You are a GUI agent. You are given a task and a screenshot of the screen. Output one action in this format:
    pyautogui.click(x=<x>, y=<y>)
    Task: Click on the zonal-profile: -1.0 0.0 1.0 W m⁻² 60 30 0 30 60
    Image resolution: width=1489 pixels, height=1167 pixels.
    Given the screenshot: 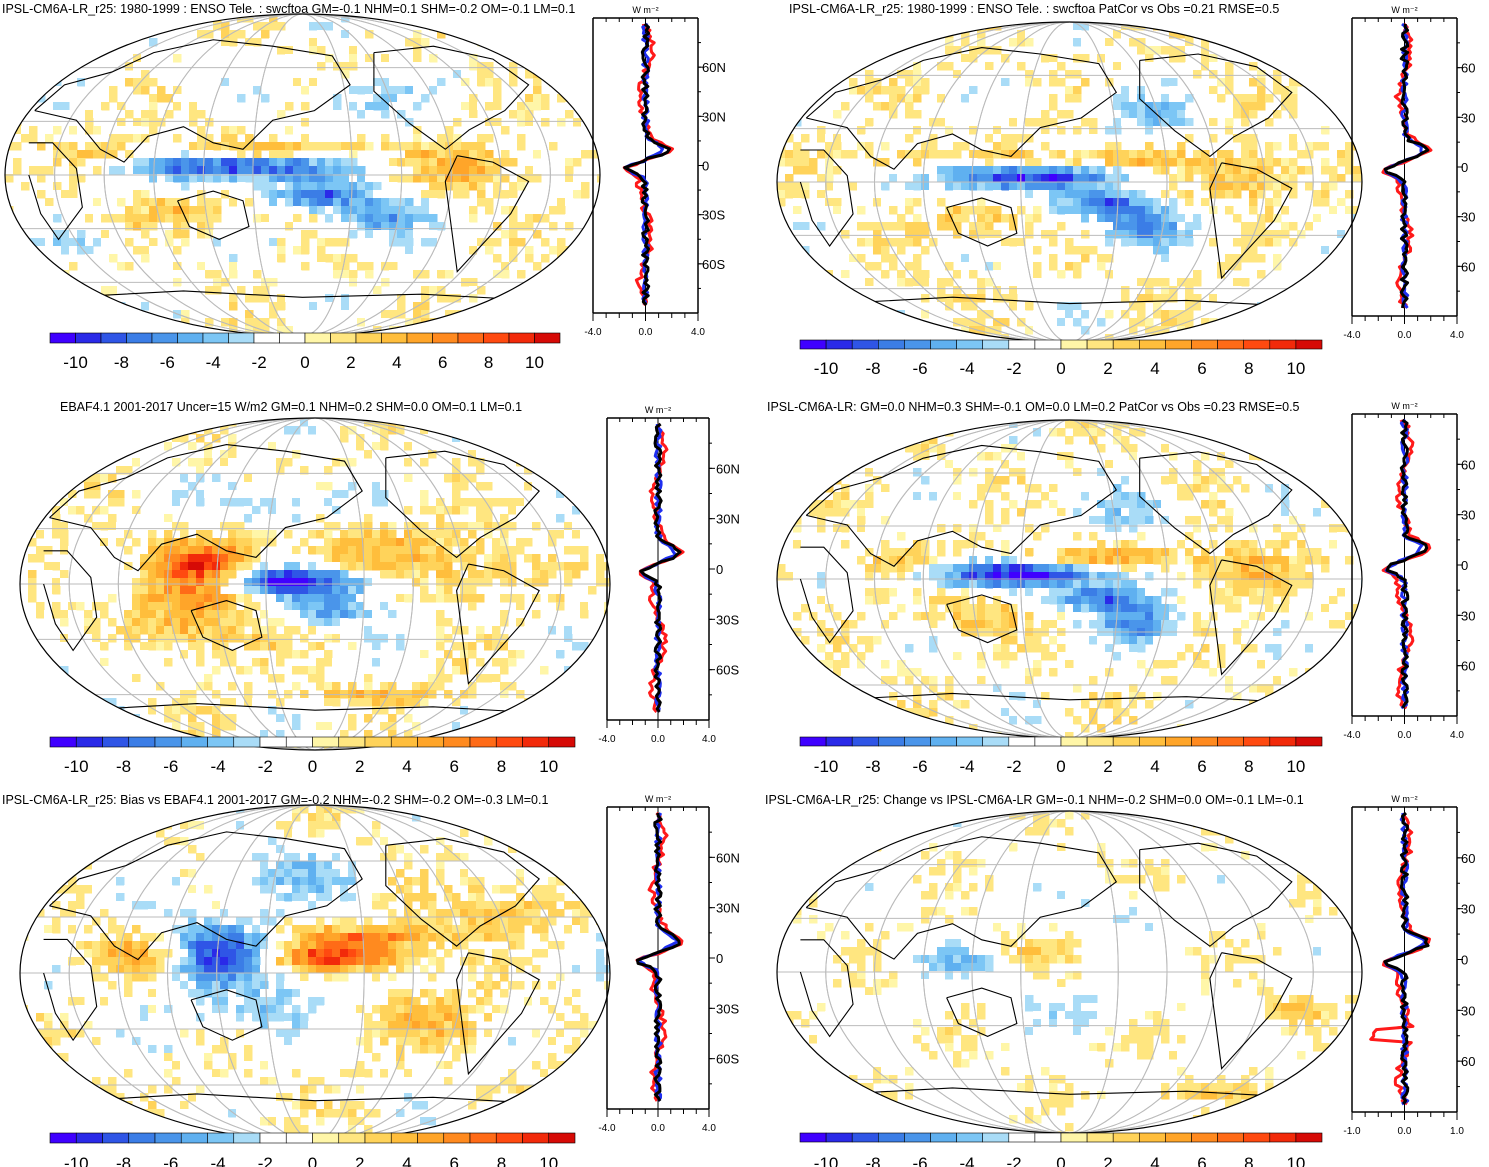 What is the action you would take?
    pyautogui.click(x=1409, y=965)
    